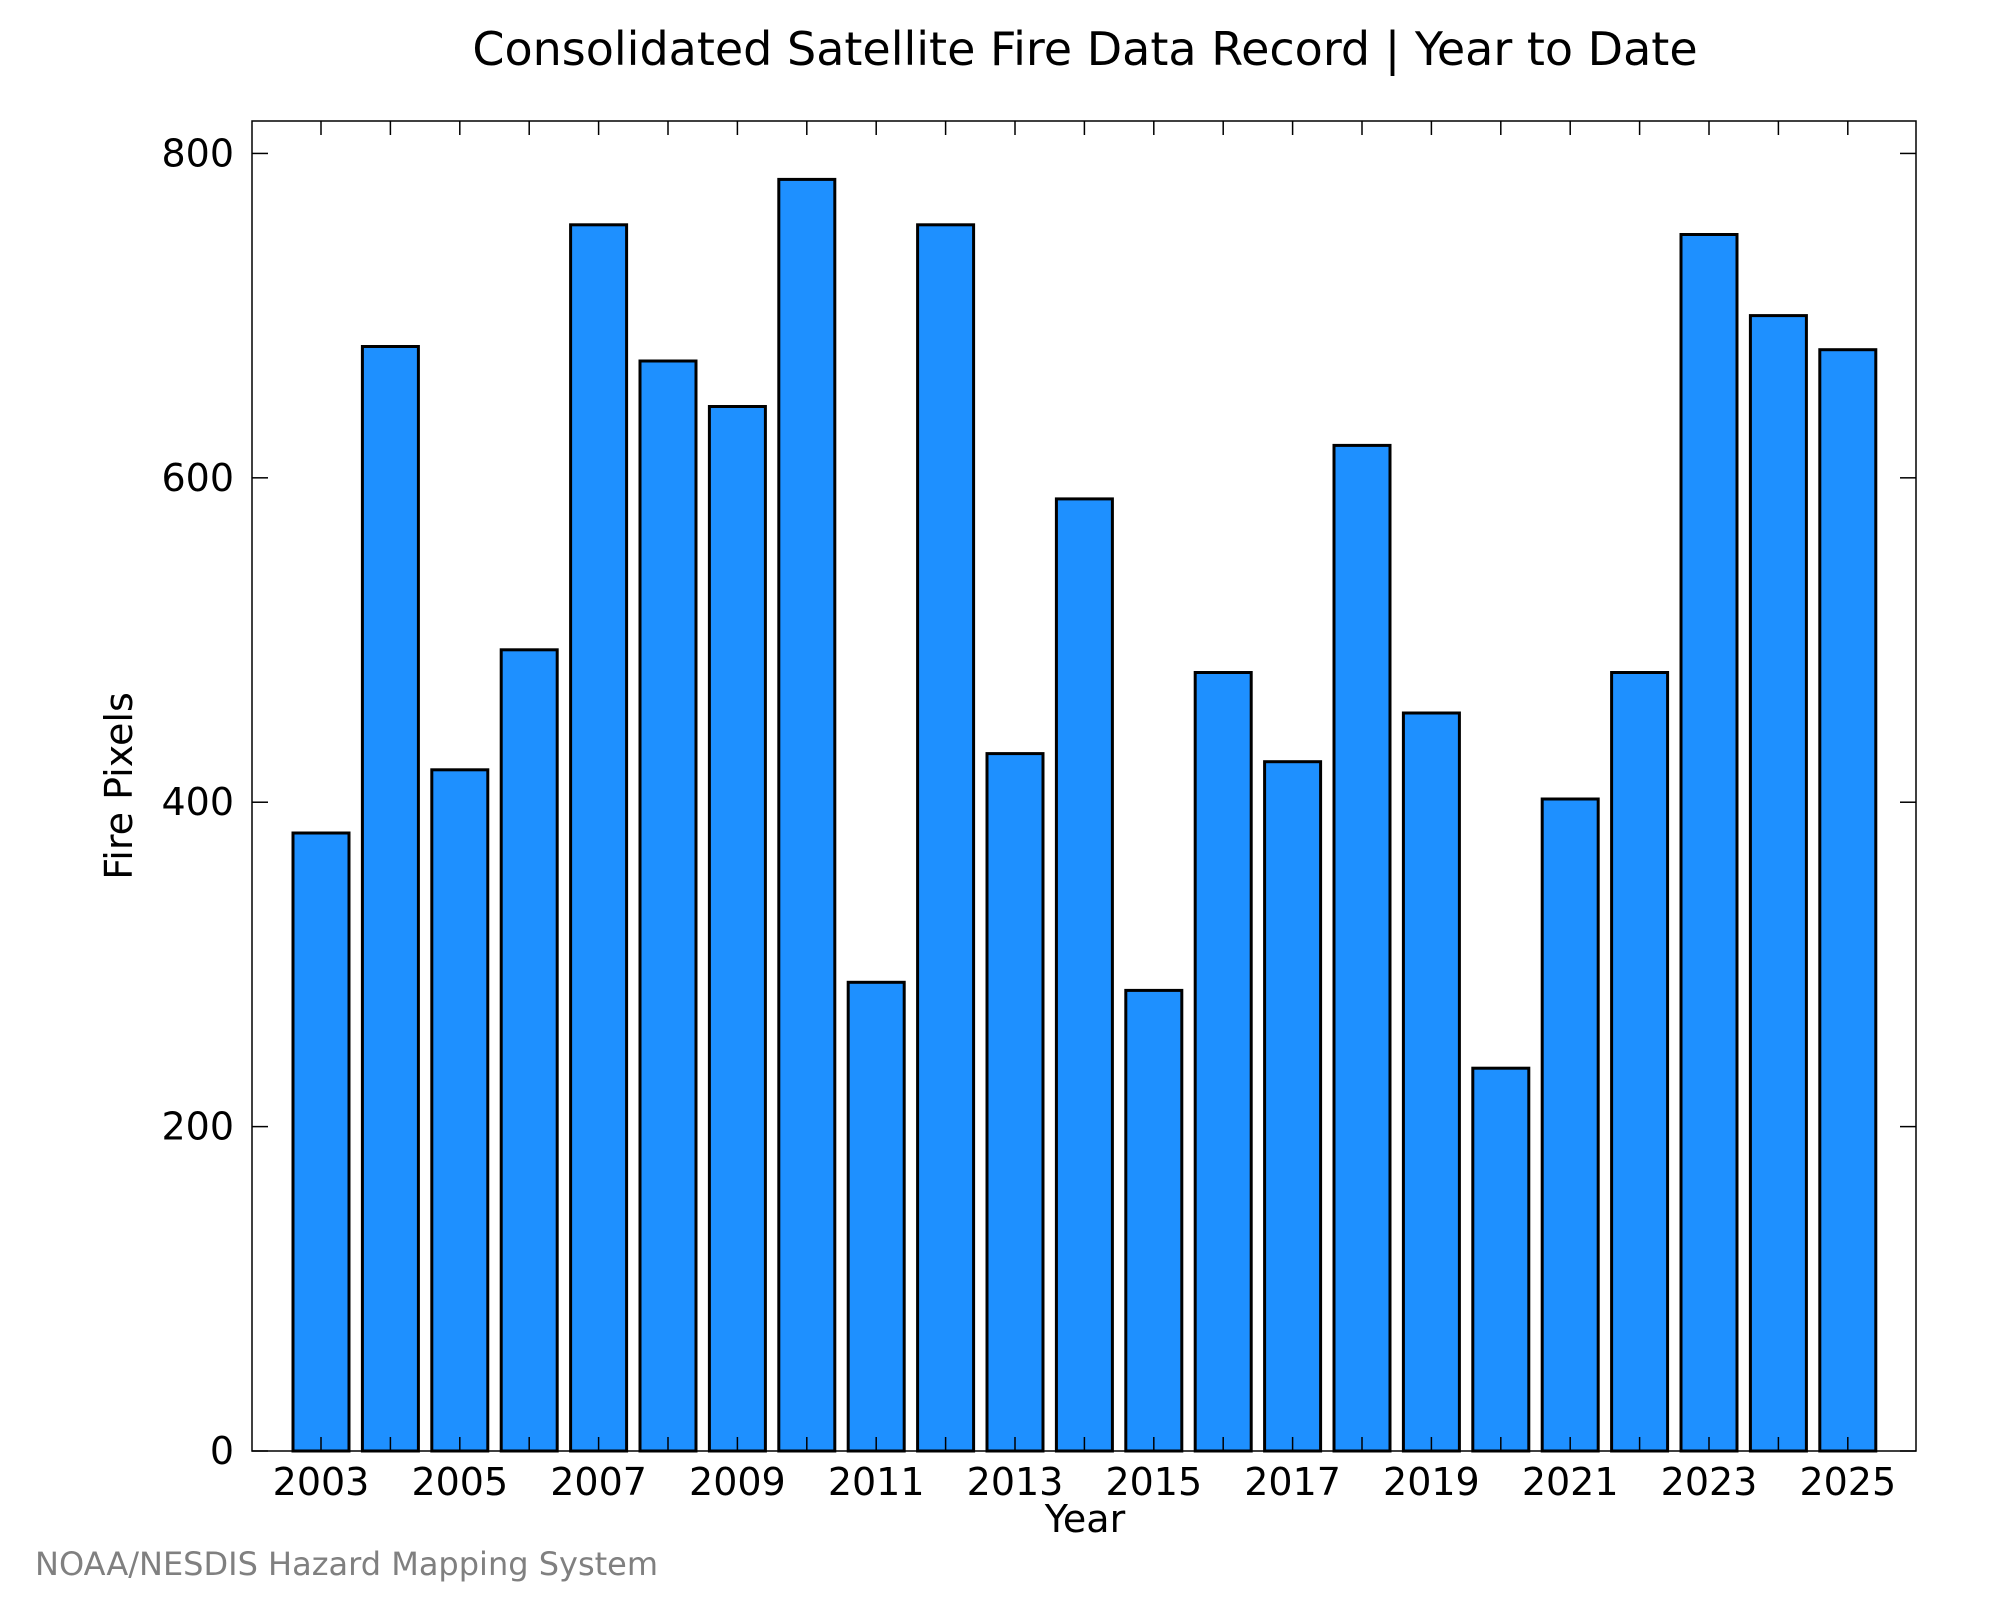 The height and width of the screenshot is (1600, 2000). I want to click on x-tick-label: 2003, so click(321, 1482).